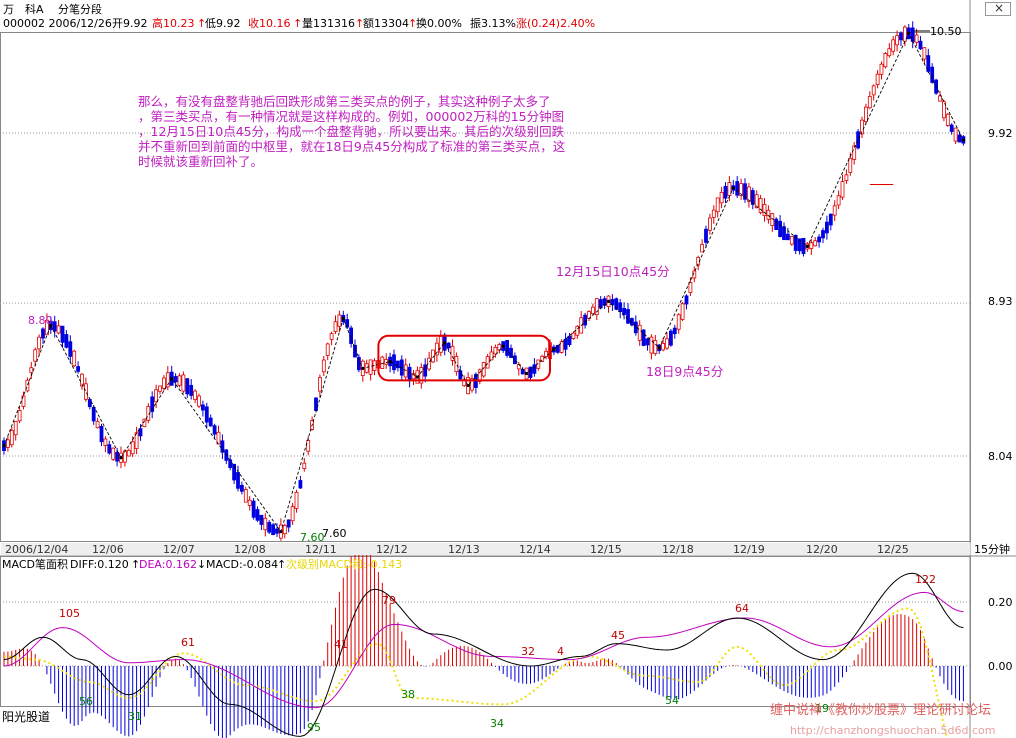  Describe the element at coordinates (344, 564) in the screenshot. I see `macd-sub: 次级别MACD和:-0.143` at that location.